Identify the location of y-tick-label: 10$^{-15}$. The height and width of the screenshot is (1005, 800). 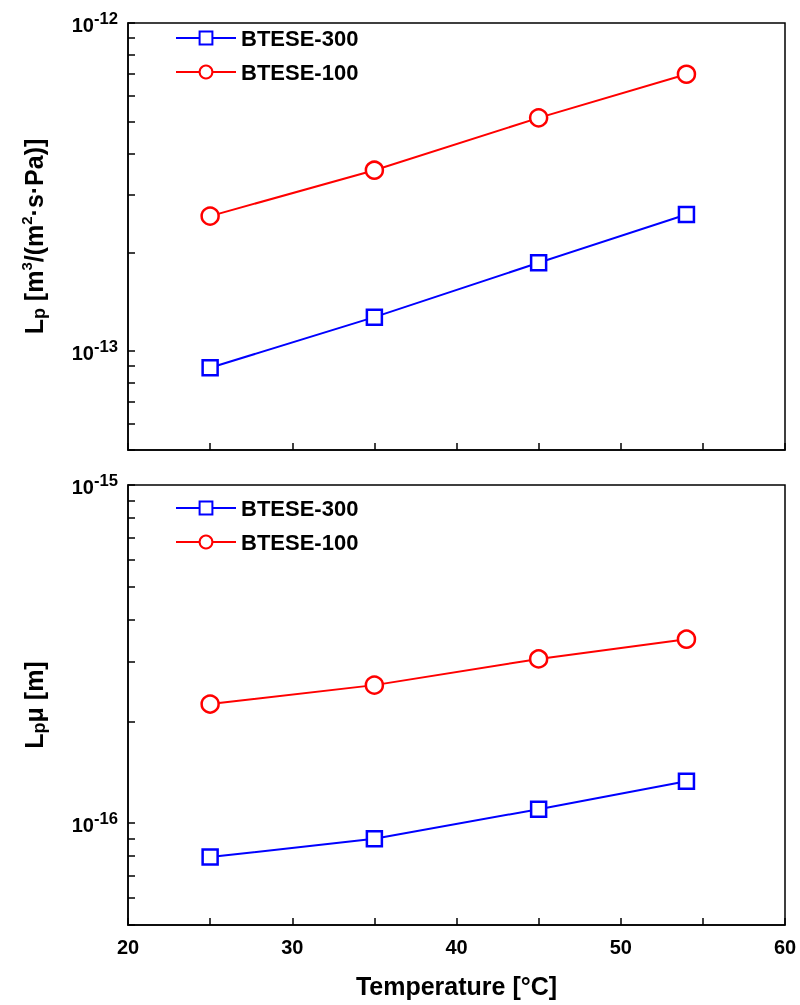
(94, 485).